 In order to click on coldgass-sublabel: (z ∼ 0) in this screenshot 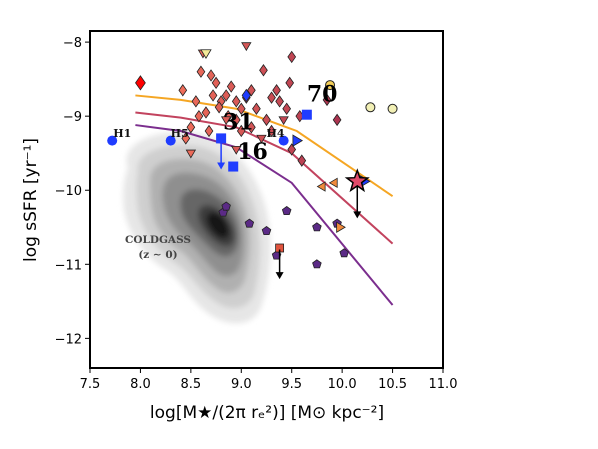, I will do `click(157, 255)`.